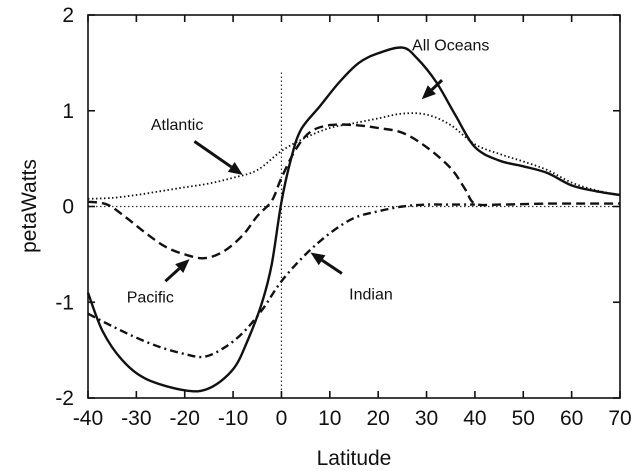 The height and width of the screenshot is (471, 637). I want to click on x-tick-label: -10, so click(233, 418).